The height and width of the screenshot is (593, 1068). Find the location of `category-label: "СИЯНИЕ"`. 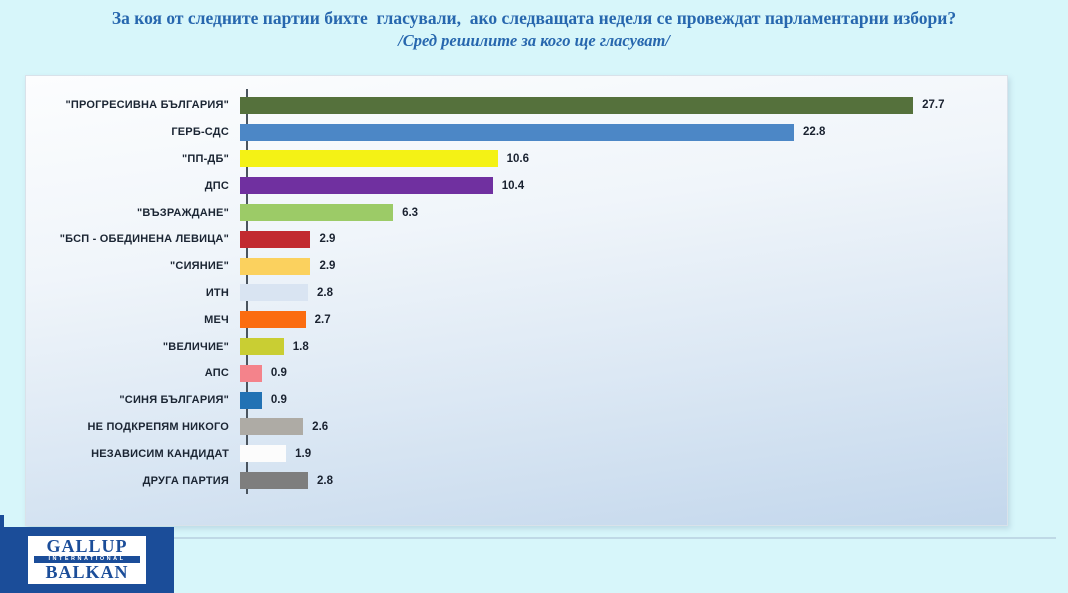

category-label: "СИЯНИЕ" is located at coordinates (199, 266).